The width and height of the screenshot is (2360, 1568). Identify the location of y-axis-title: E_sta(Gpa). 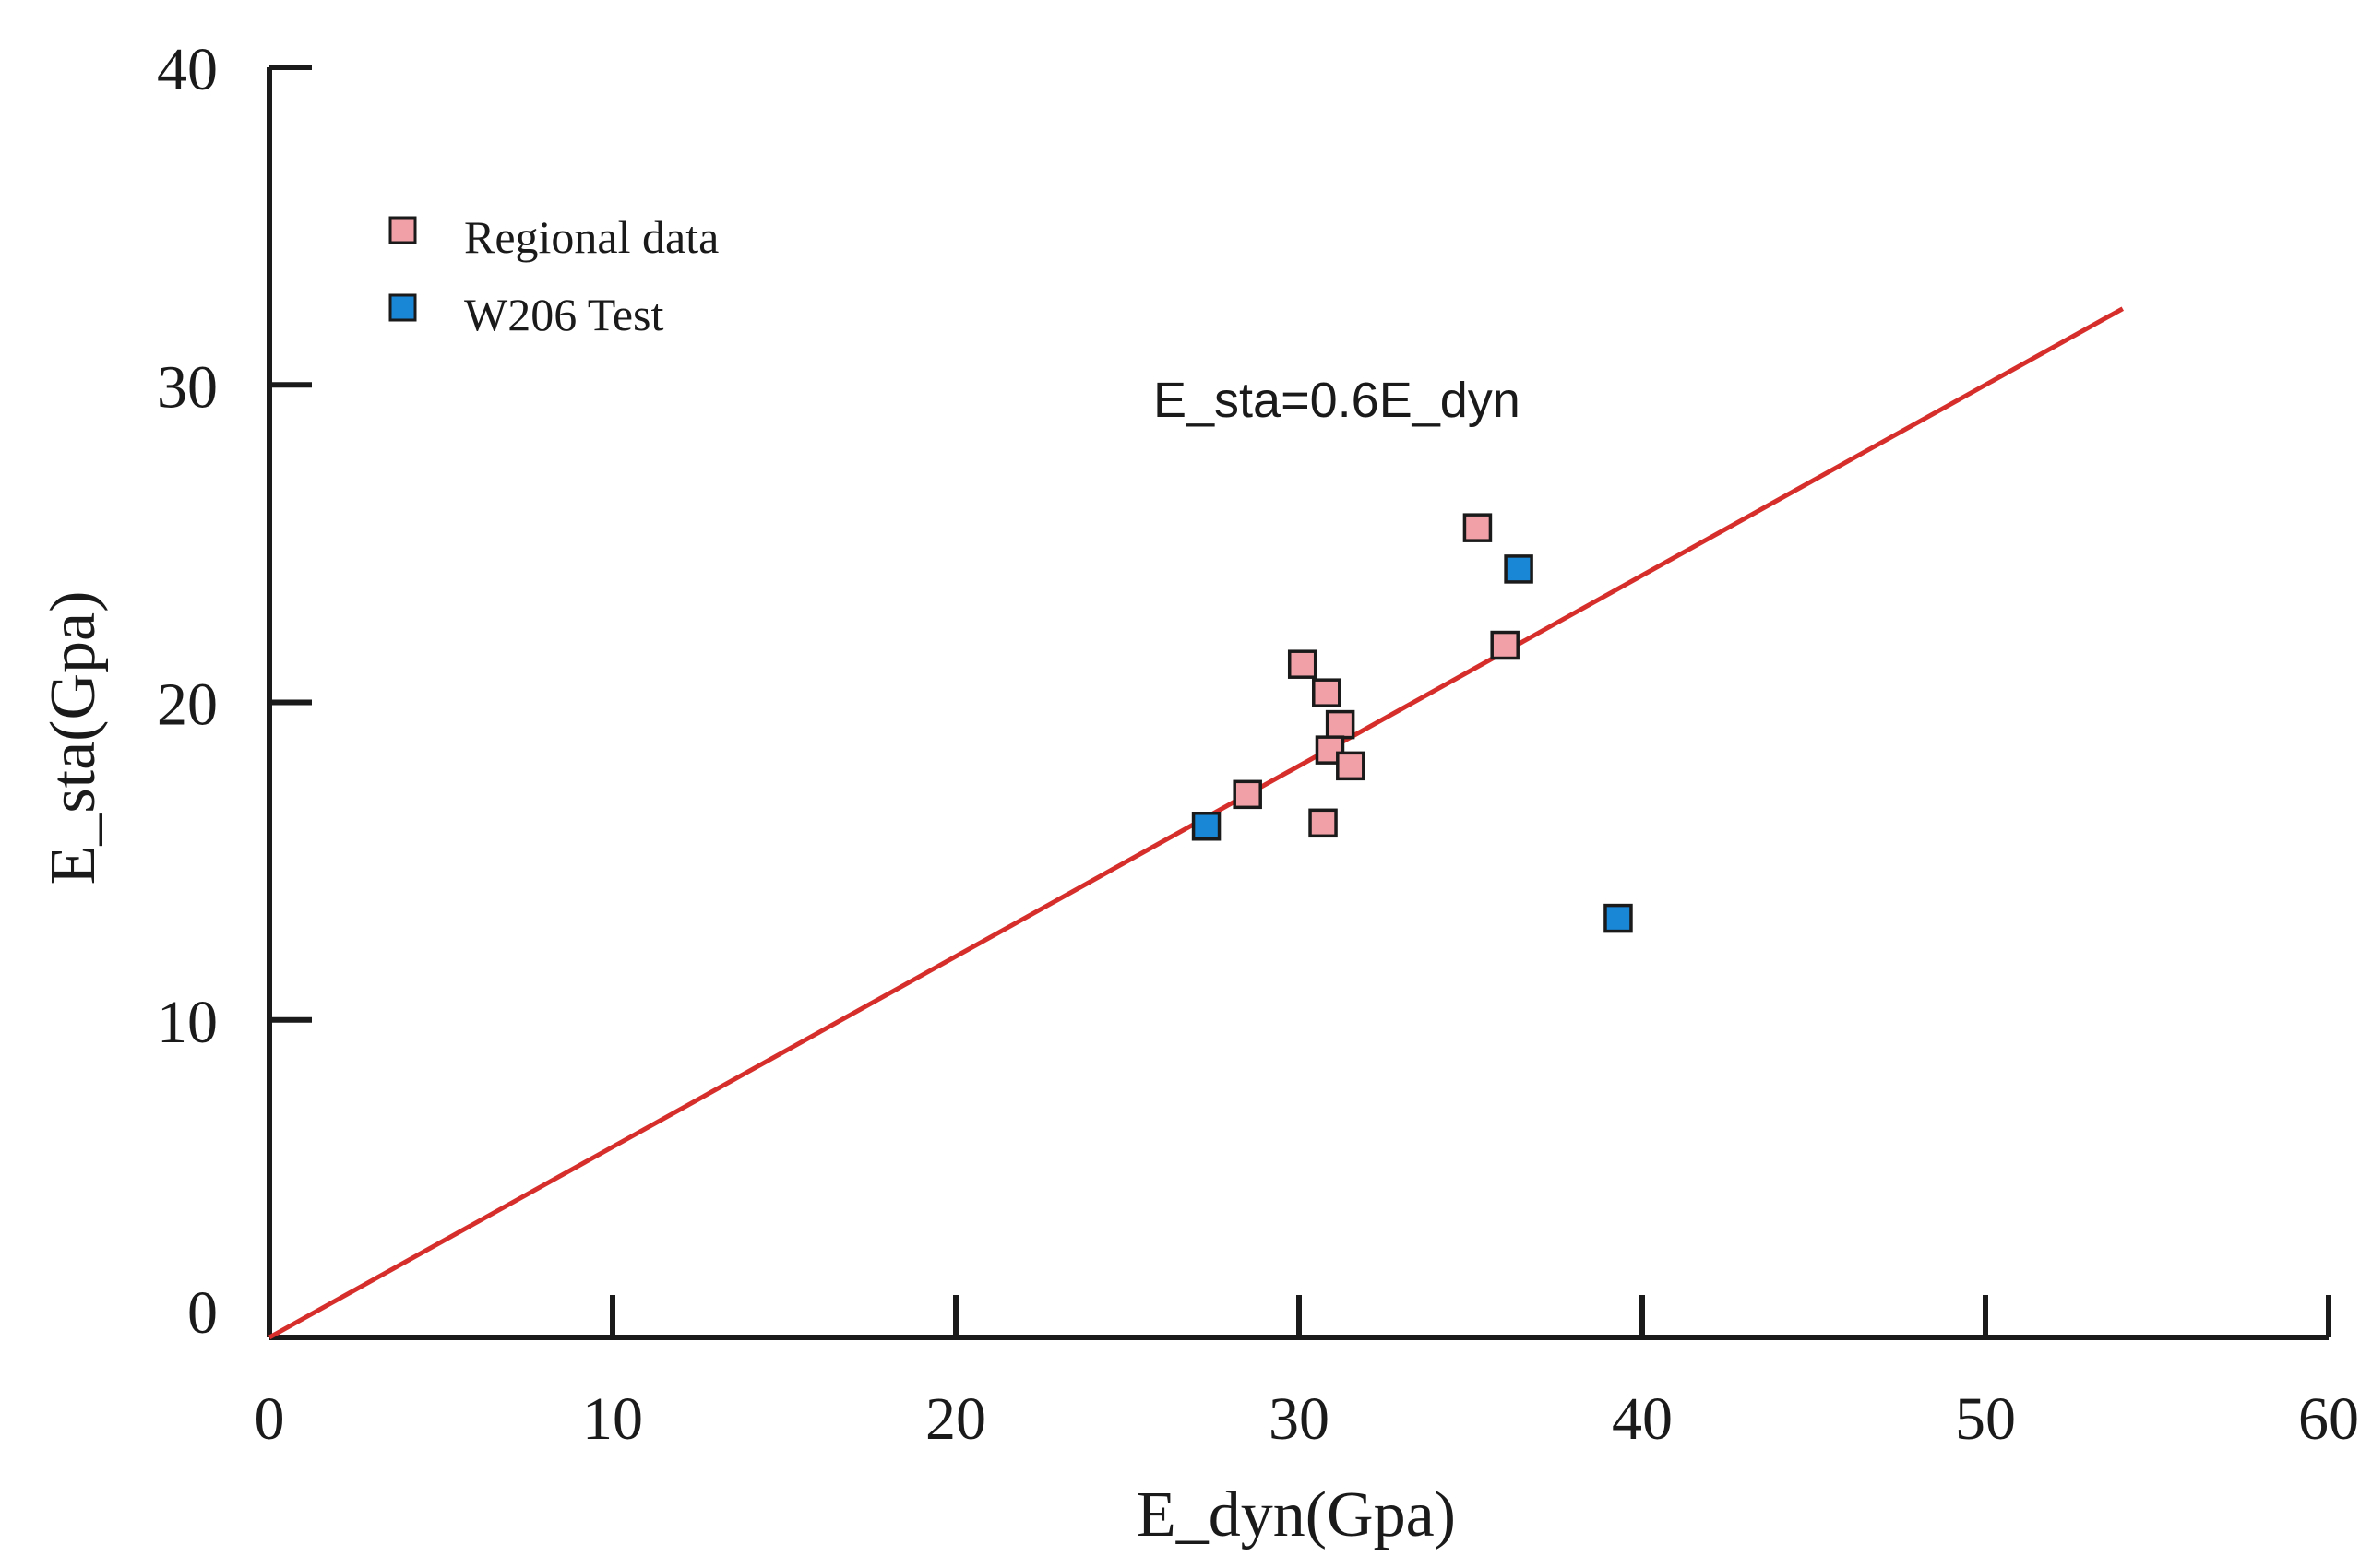
(73, 738).